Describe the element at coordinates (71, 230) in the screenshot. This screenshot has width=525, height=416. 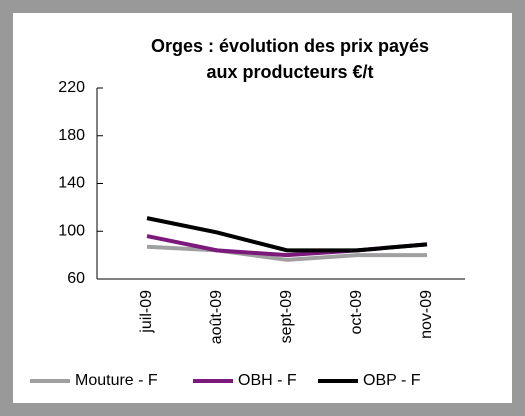
I see `y-tick-label: 100` at that location.